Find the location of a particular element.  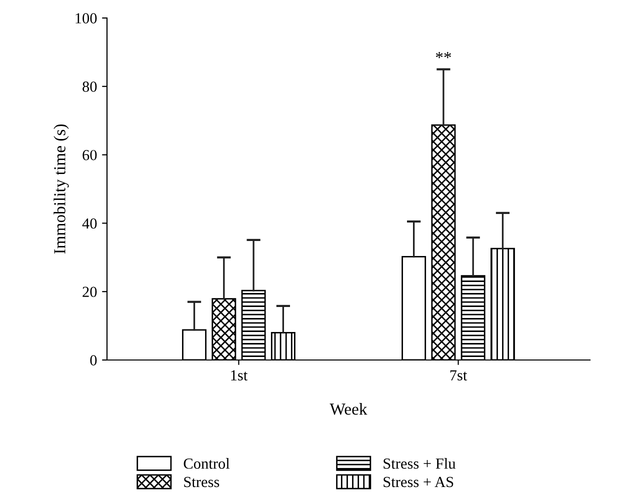

legend-label: Stress + AS is located at coordinates (419, 482).